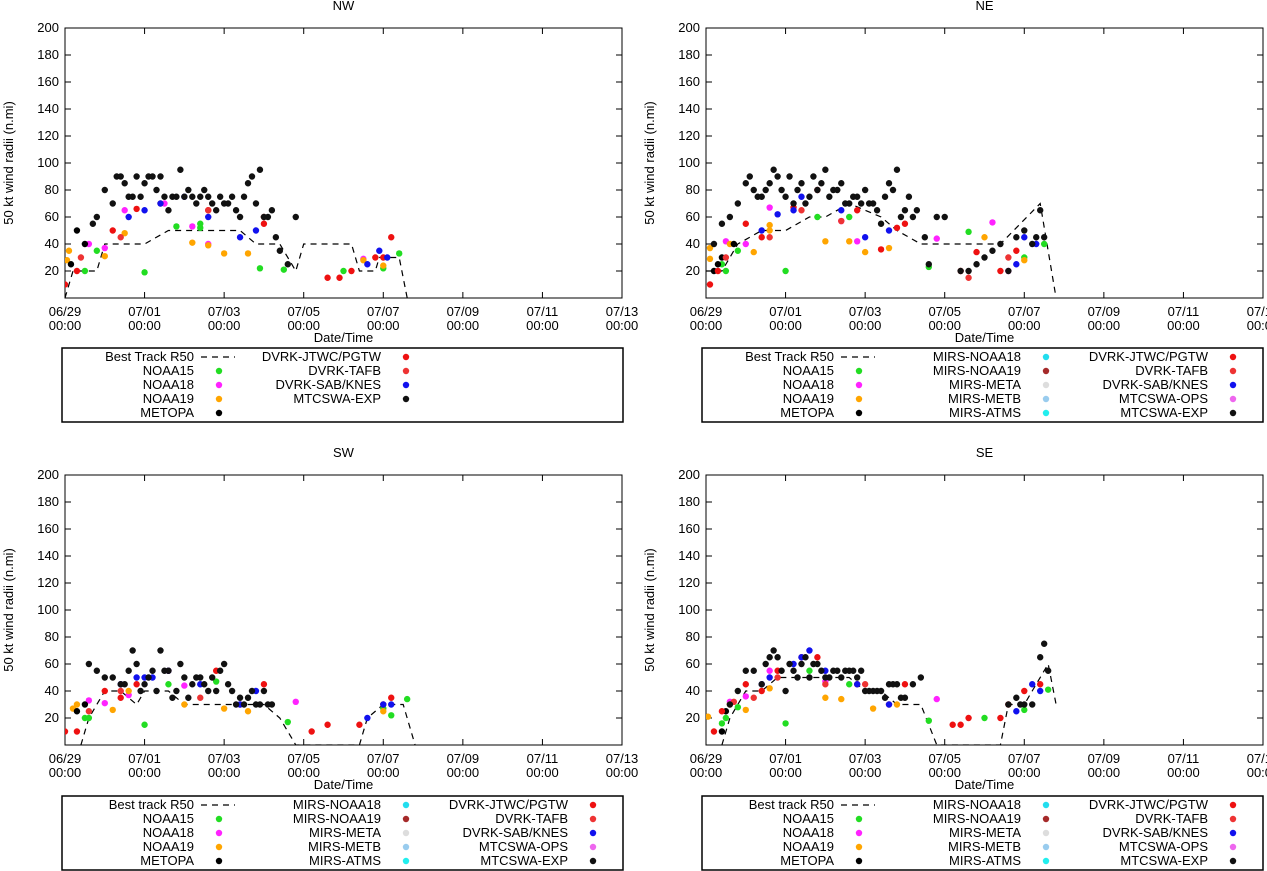 The image size is (1267, 871). What do you see at coordinates (693, 636) in the screenshot?
I see `y-tick-label: 80` at bounding box center [693, 636].